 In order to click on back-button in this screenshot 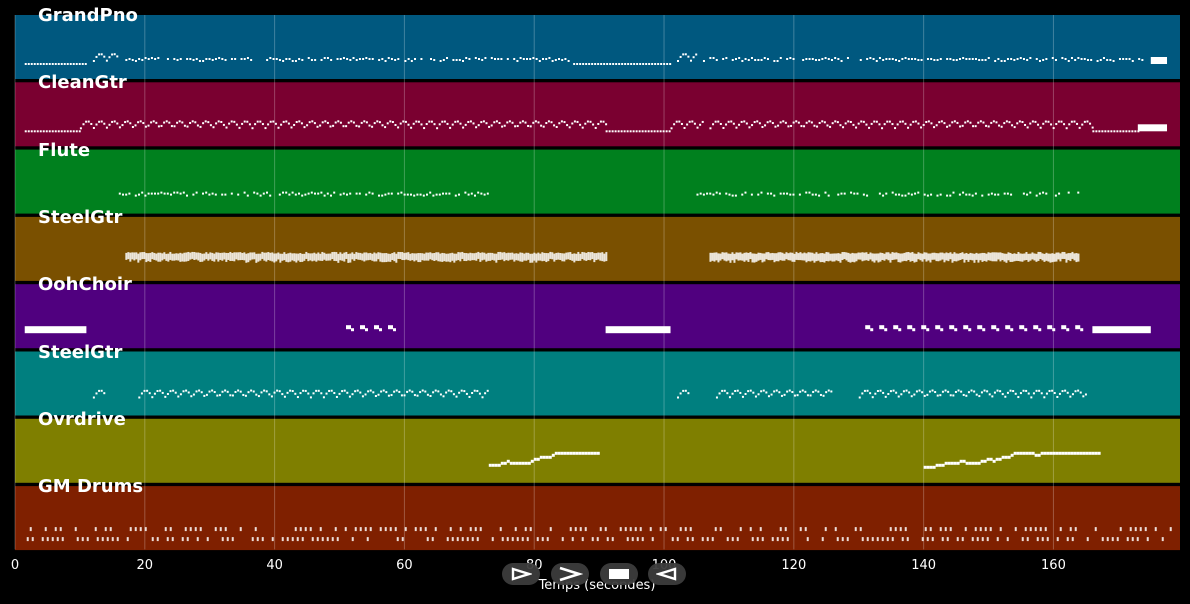, I will do `click(667, 574)`.